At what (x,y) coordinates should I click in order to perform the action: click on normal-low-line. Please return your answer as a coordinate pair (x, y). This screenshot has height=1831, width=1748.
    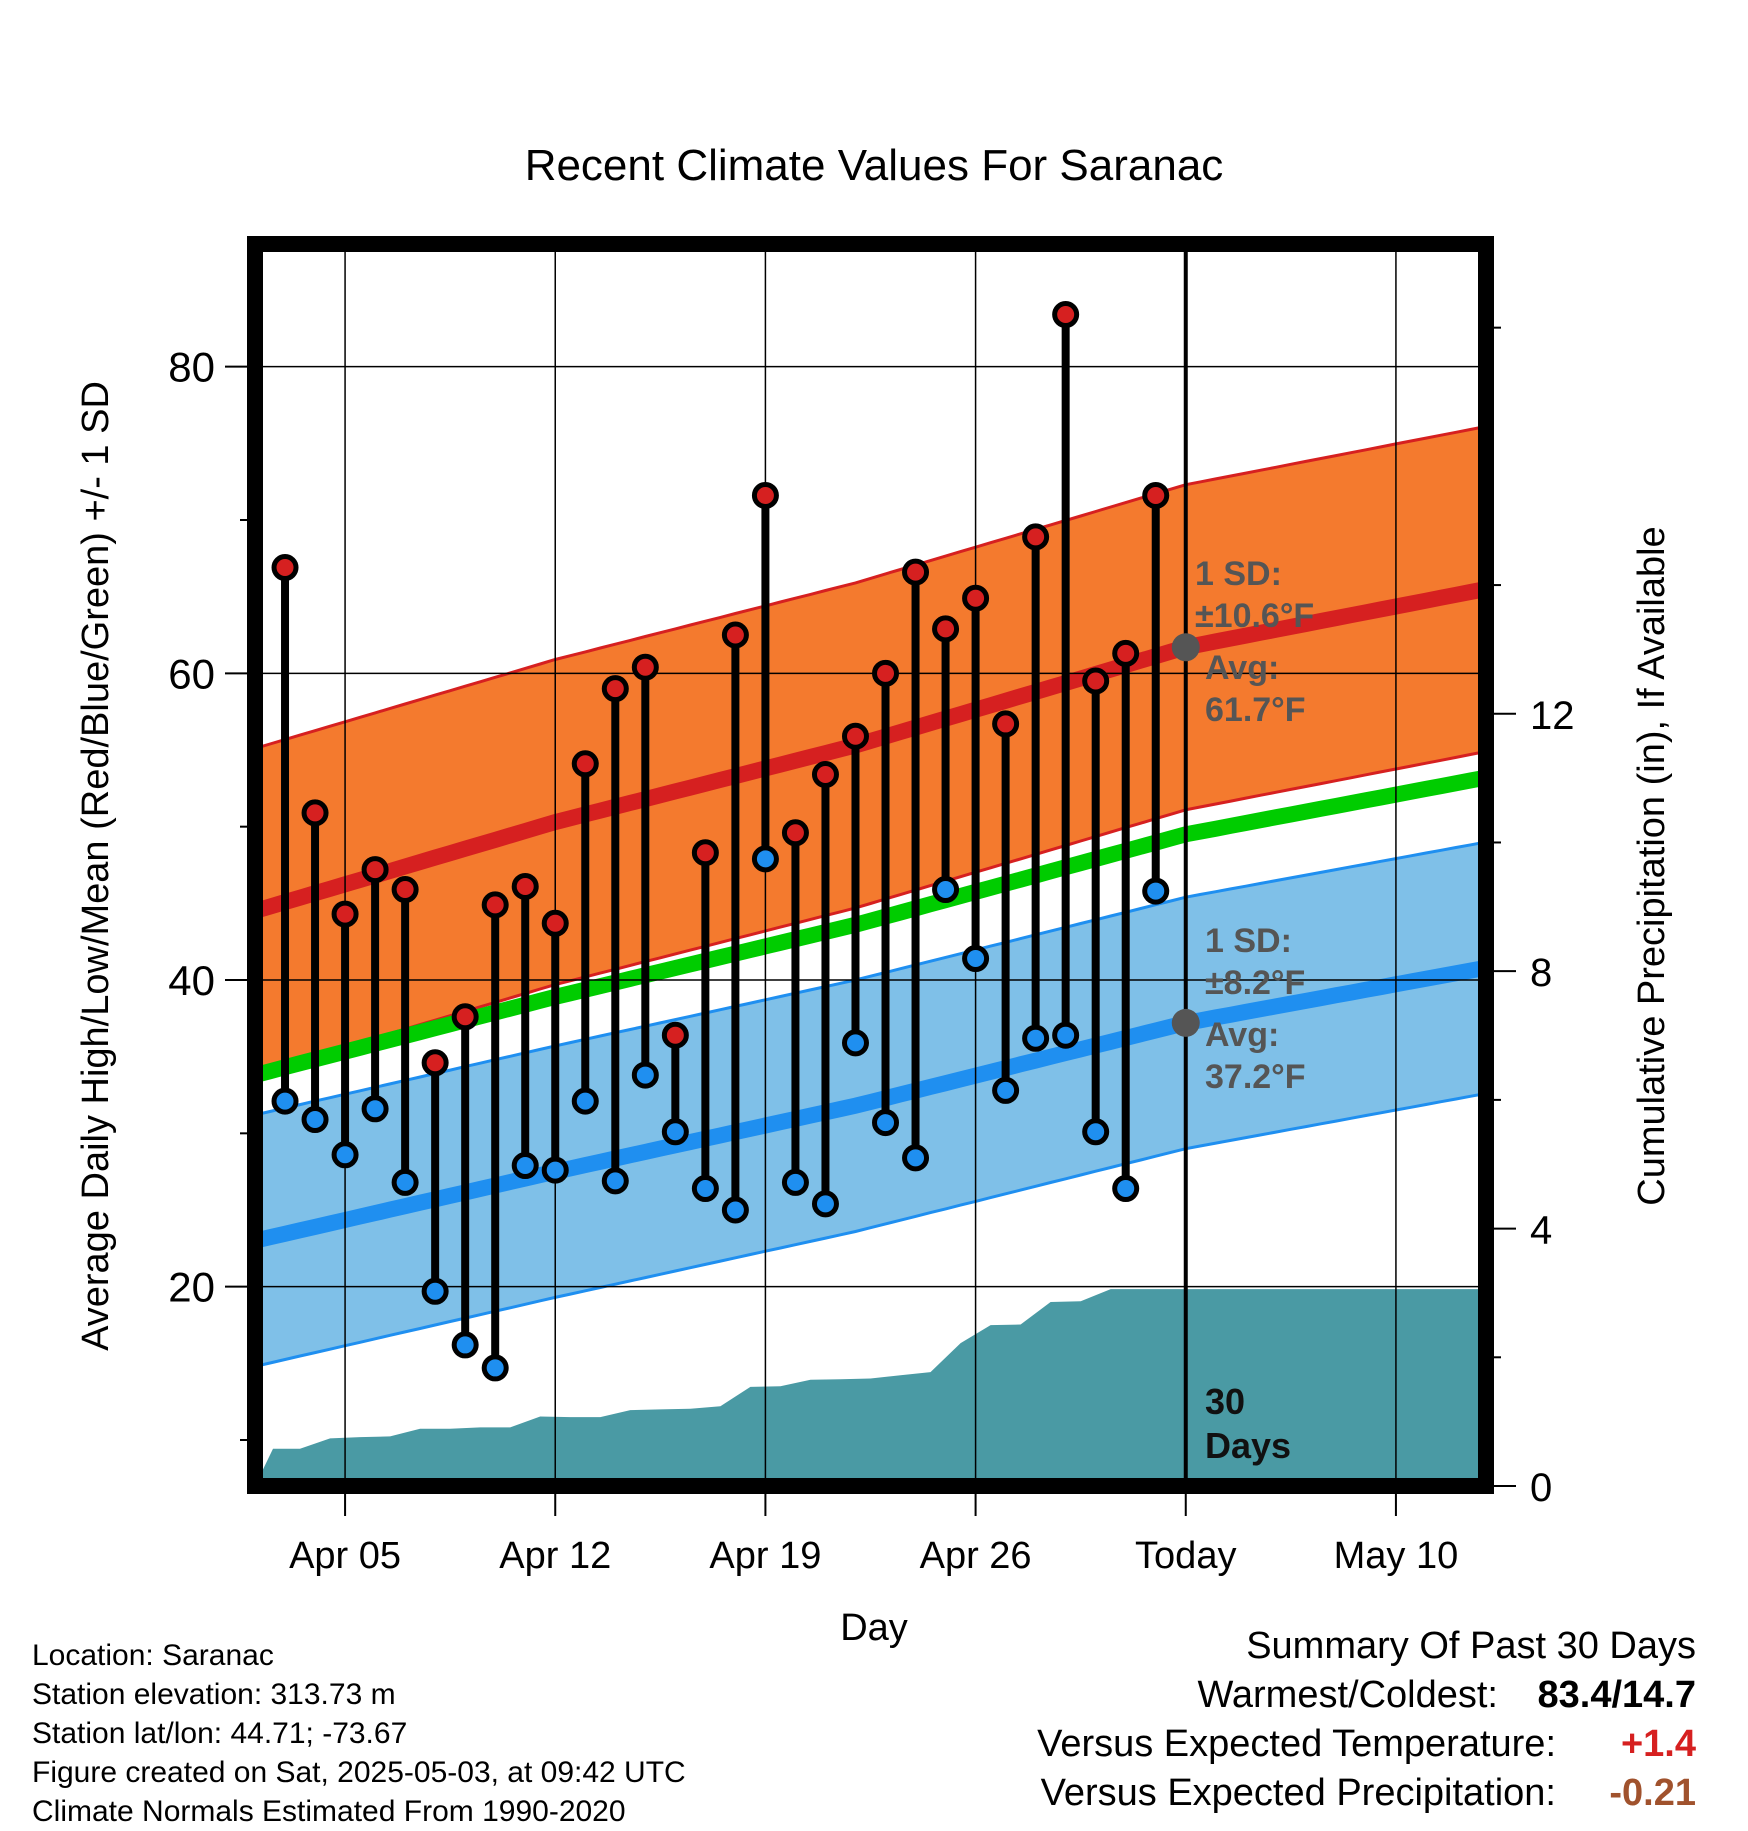
    Looking at the image, I should click on (870, 1104).